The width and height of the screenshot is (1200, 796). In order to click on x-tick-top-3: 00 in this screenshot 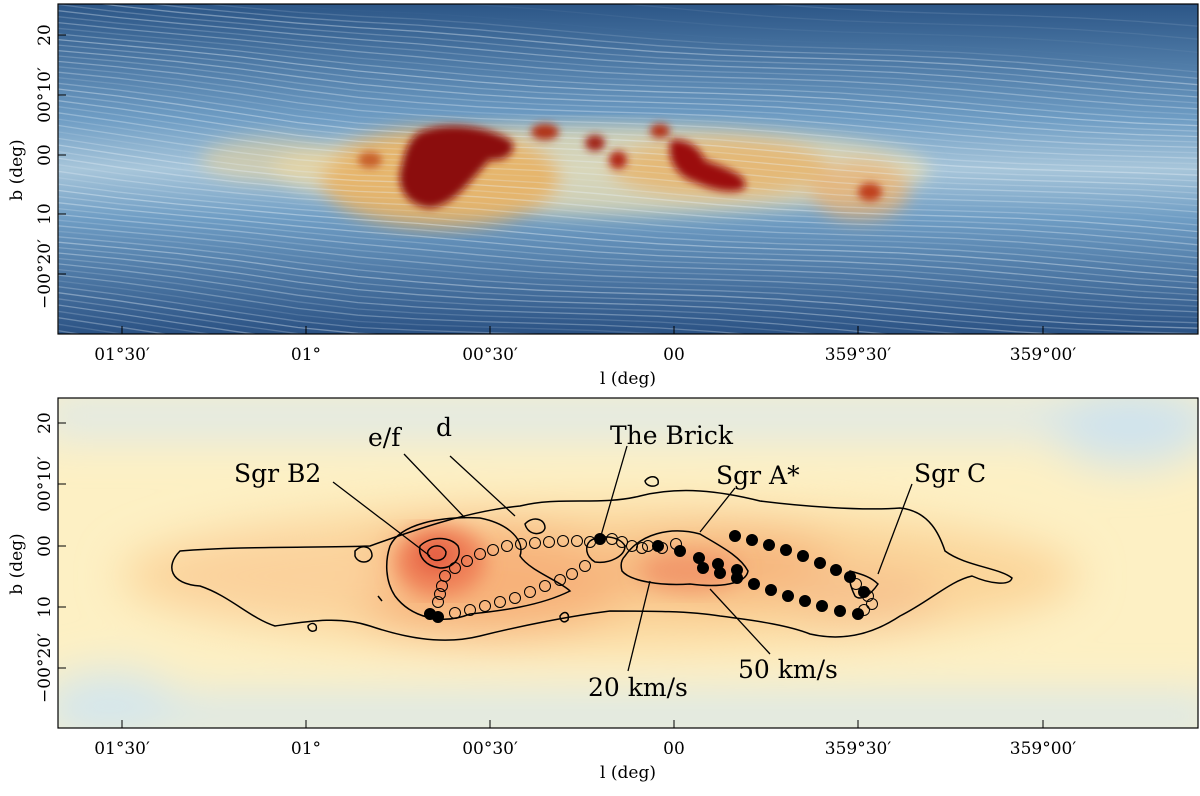, I will do `click(674, 355)`.